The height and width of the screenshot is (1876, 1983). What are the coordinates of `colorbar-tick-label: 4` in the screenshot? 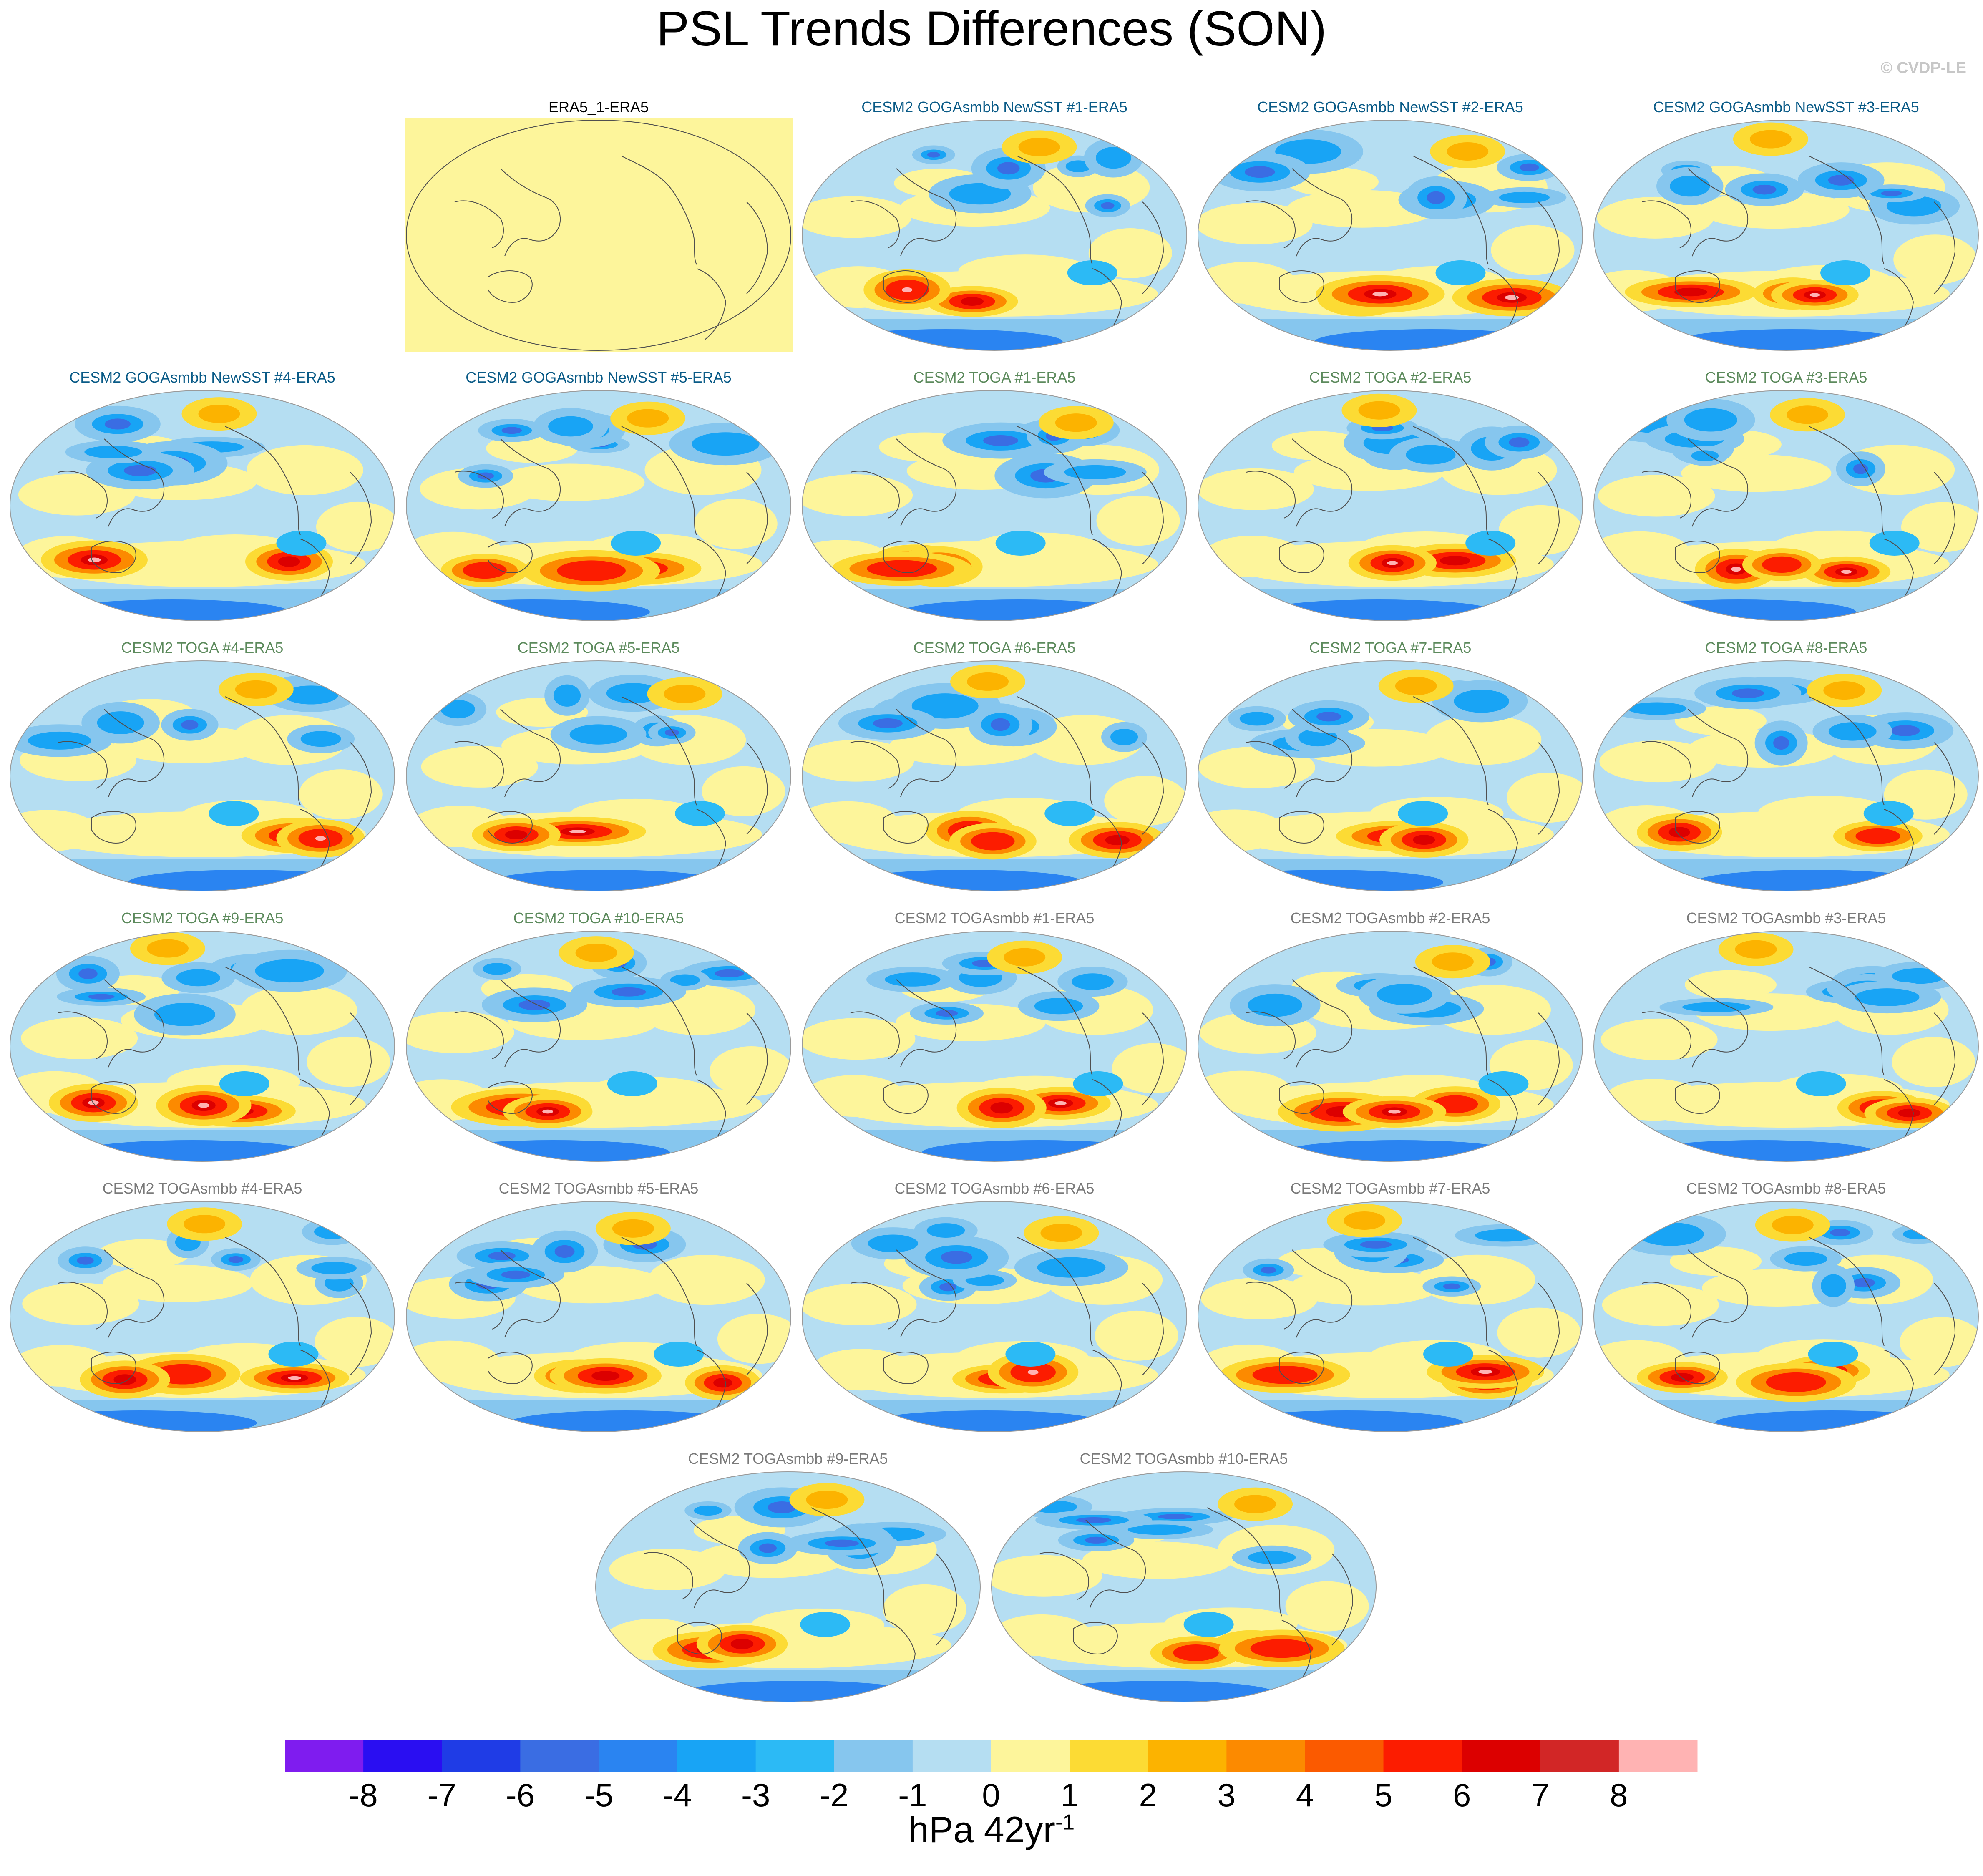 It's located at (1305, 1795).